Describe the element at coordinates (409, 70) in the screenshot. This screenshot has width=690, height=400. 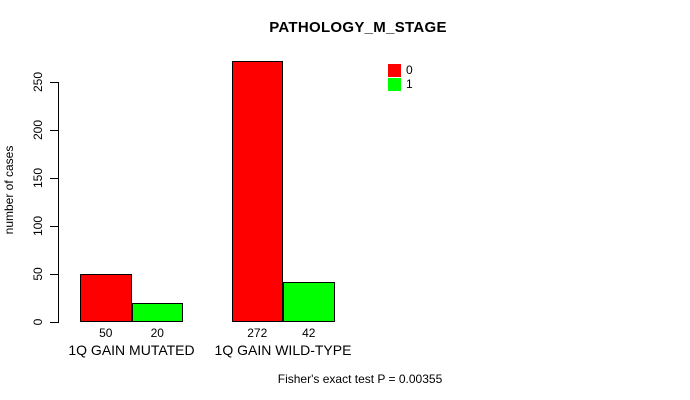
I see `legend-label-0: 0` at that location.